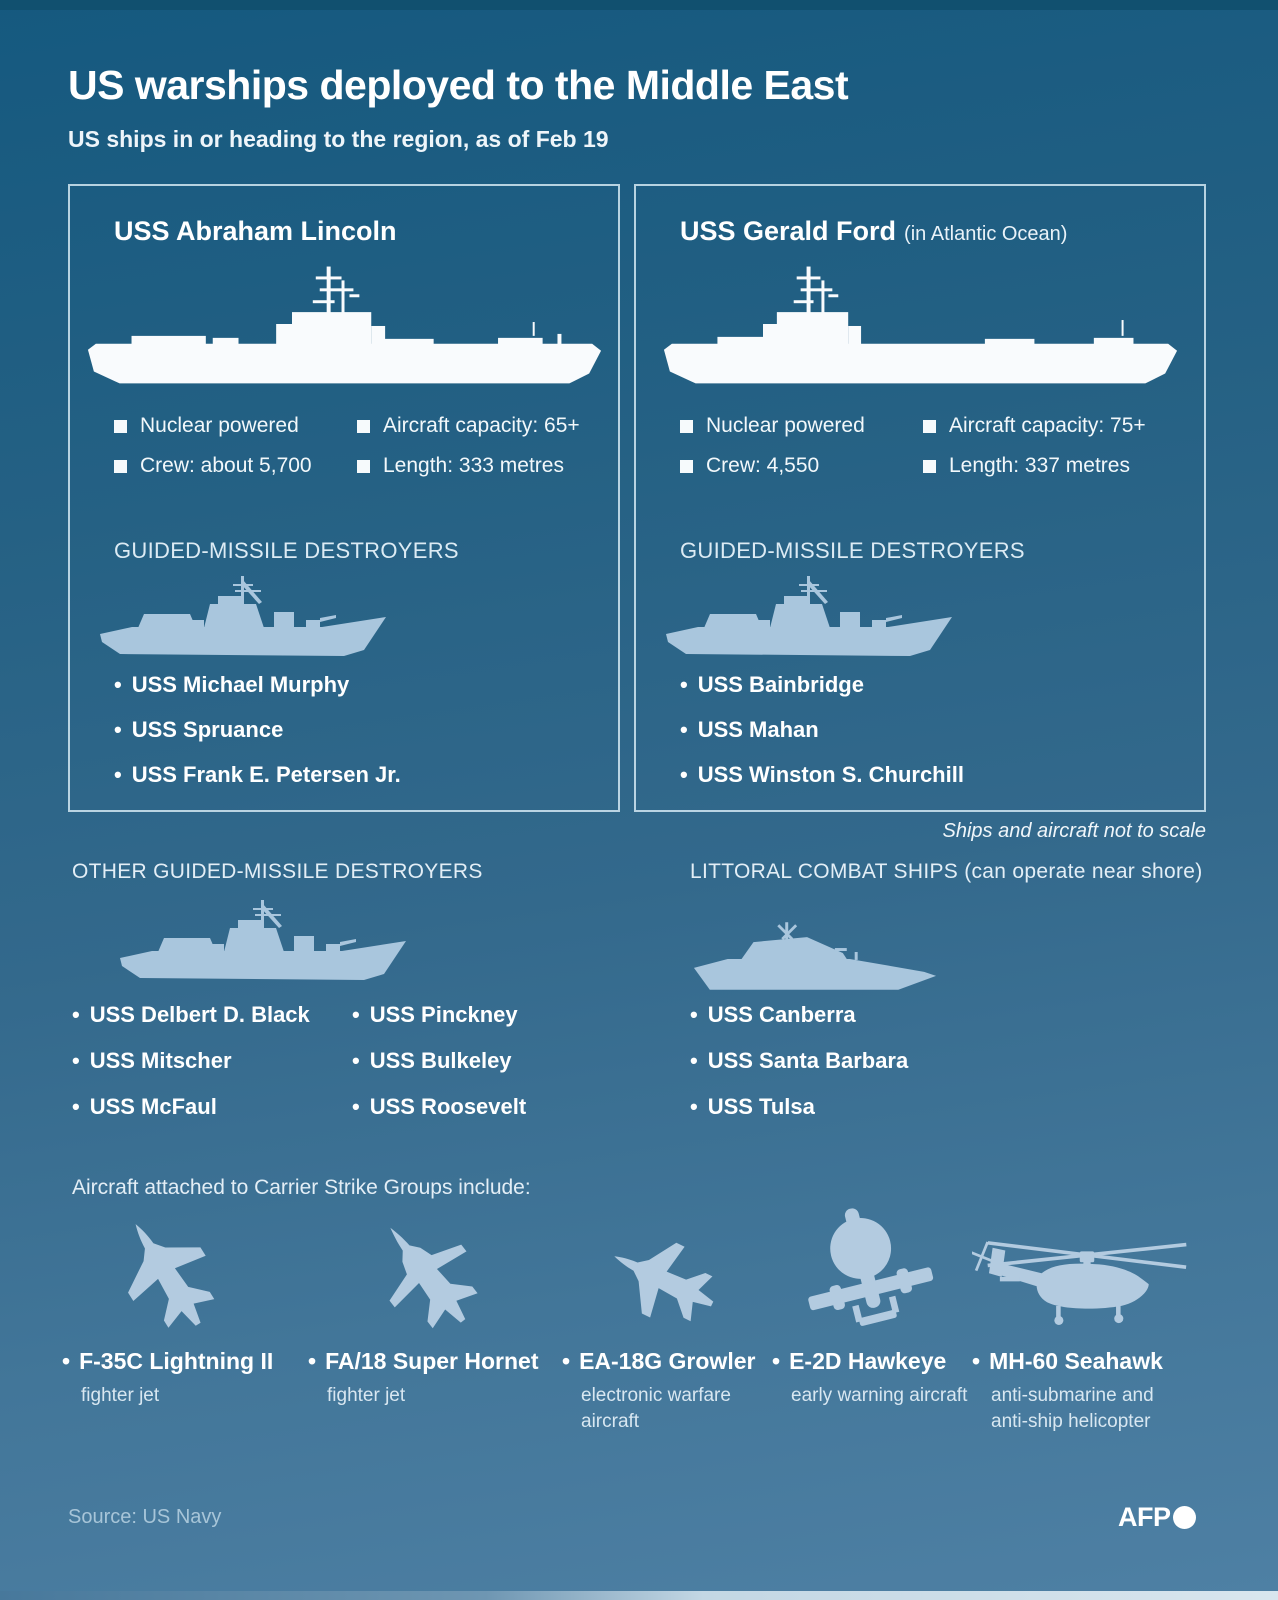  Describe the element at coordinates (257, 775) in the screenshot. I see `list-item: USS Frank E. Petersen Jr.` at that location.